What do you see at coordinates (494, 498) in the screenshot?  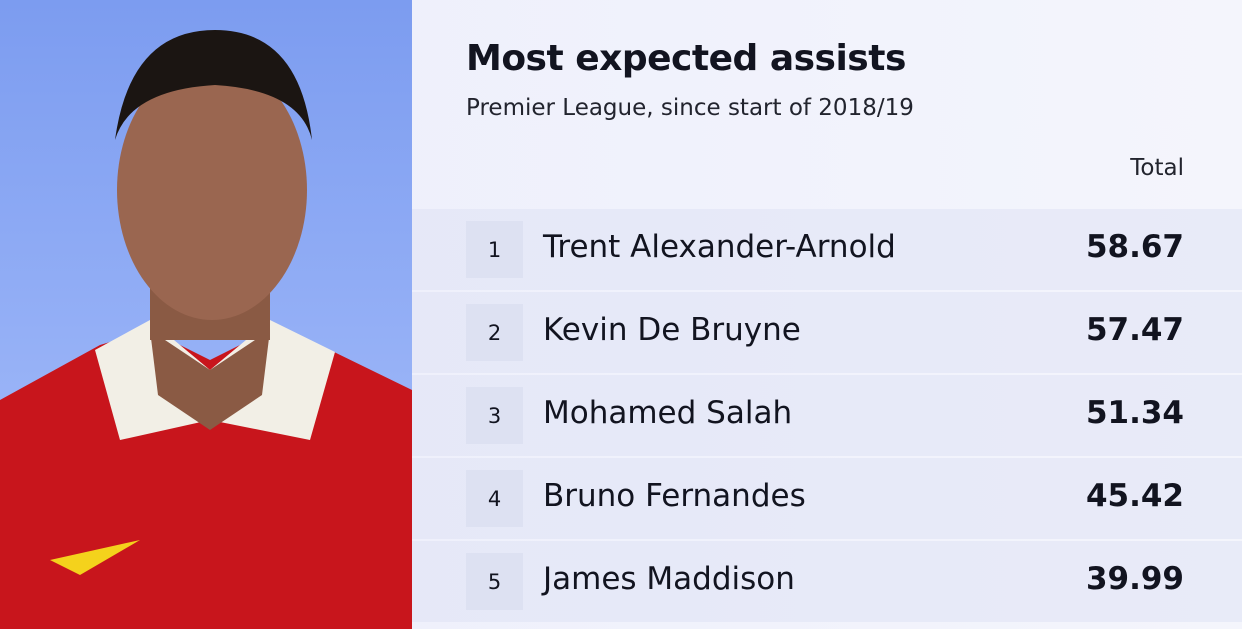 I see `rank: 4` at bounding box center [494, 498].